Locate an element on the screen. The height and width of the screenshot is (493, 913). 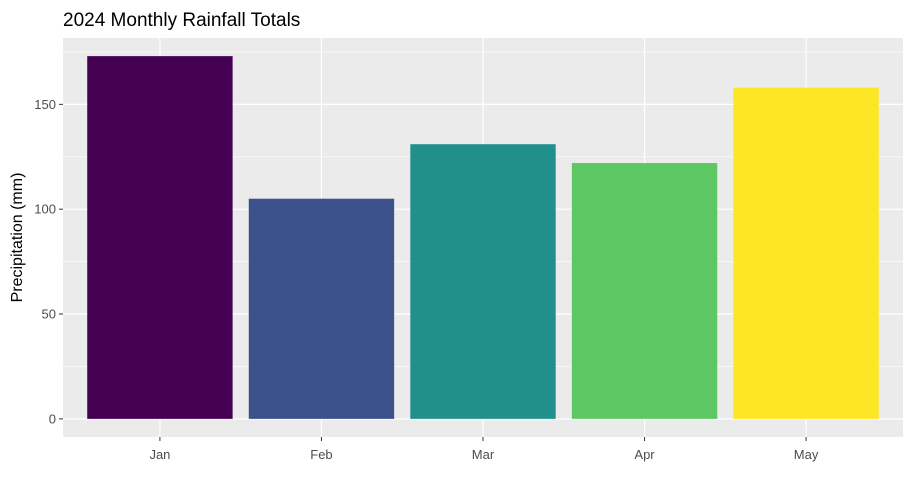
bar-mar is located at coordinates (483, 281).